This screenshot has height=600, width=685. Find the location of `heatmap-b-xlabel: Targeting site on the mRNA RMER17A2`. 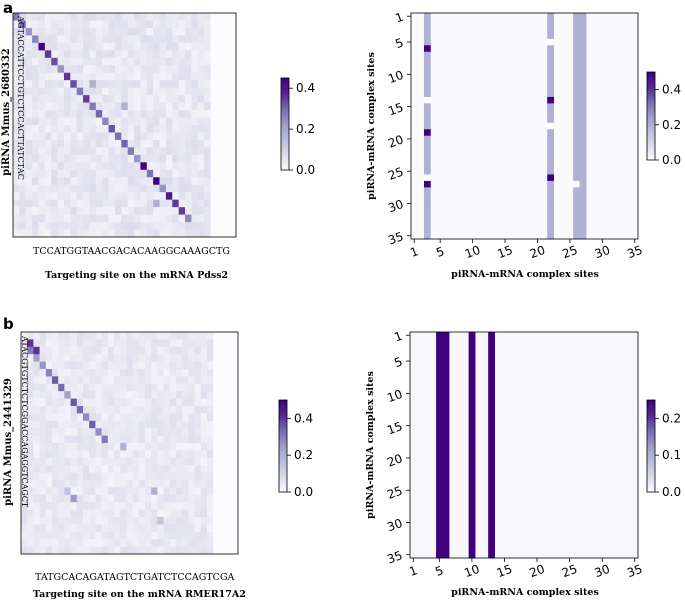

heatmap-b-xlabel: Targeting site on the mRNA RMER17A2 is located at coordinates (139, 594).